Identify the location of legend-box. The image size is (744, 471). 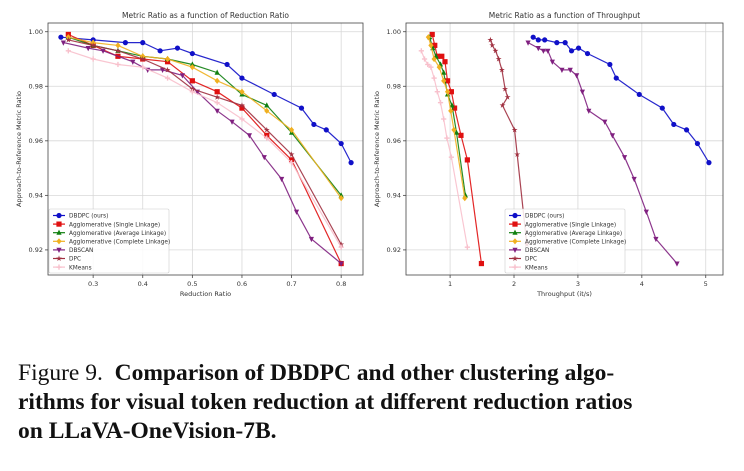
(565, 241).